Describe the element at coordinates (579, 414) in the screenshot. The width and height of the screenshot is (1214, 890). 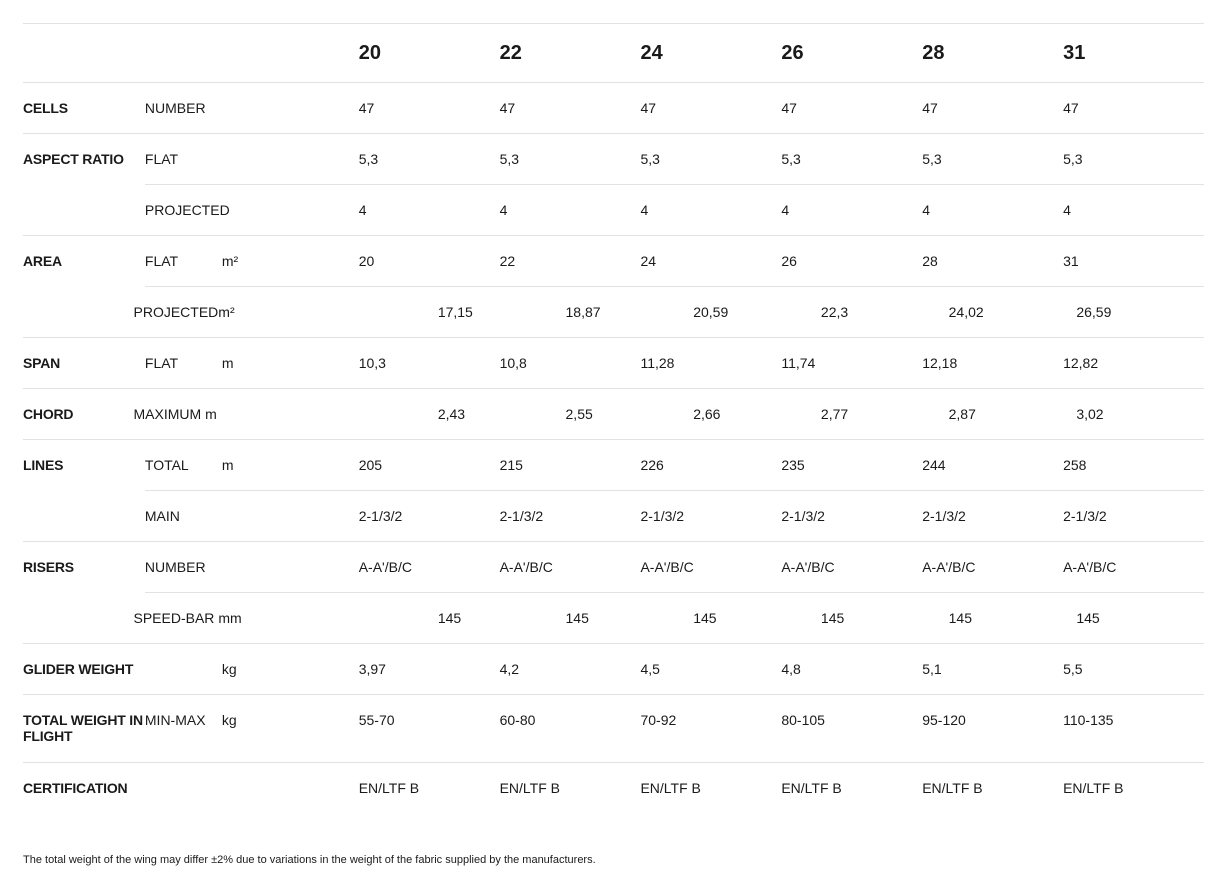
I see `cell-value: 2,55` at that location.